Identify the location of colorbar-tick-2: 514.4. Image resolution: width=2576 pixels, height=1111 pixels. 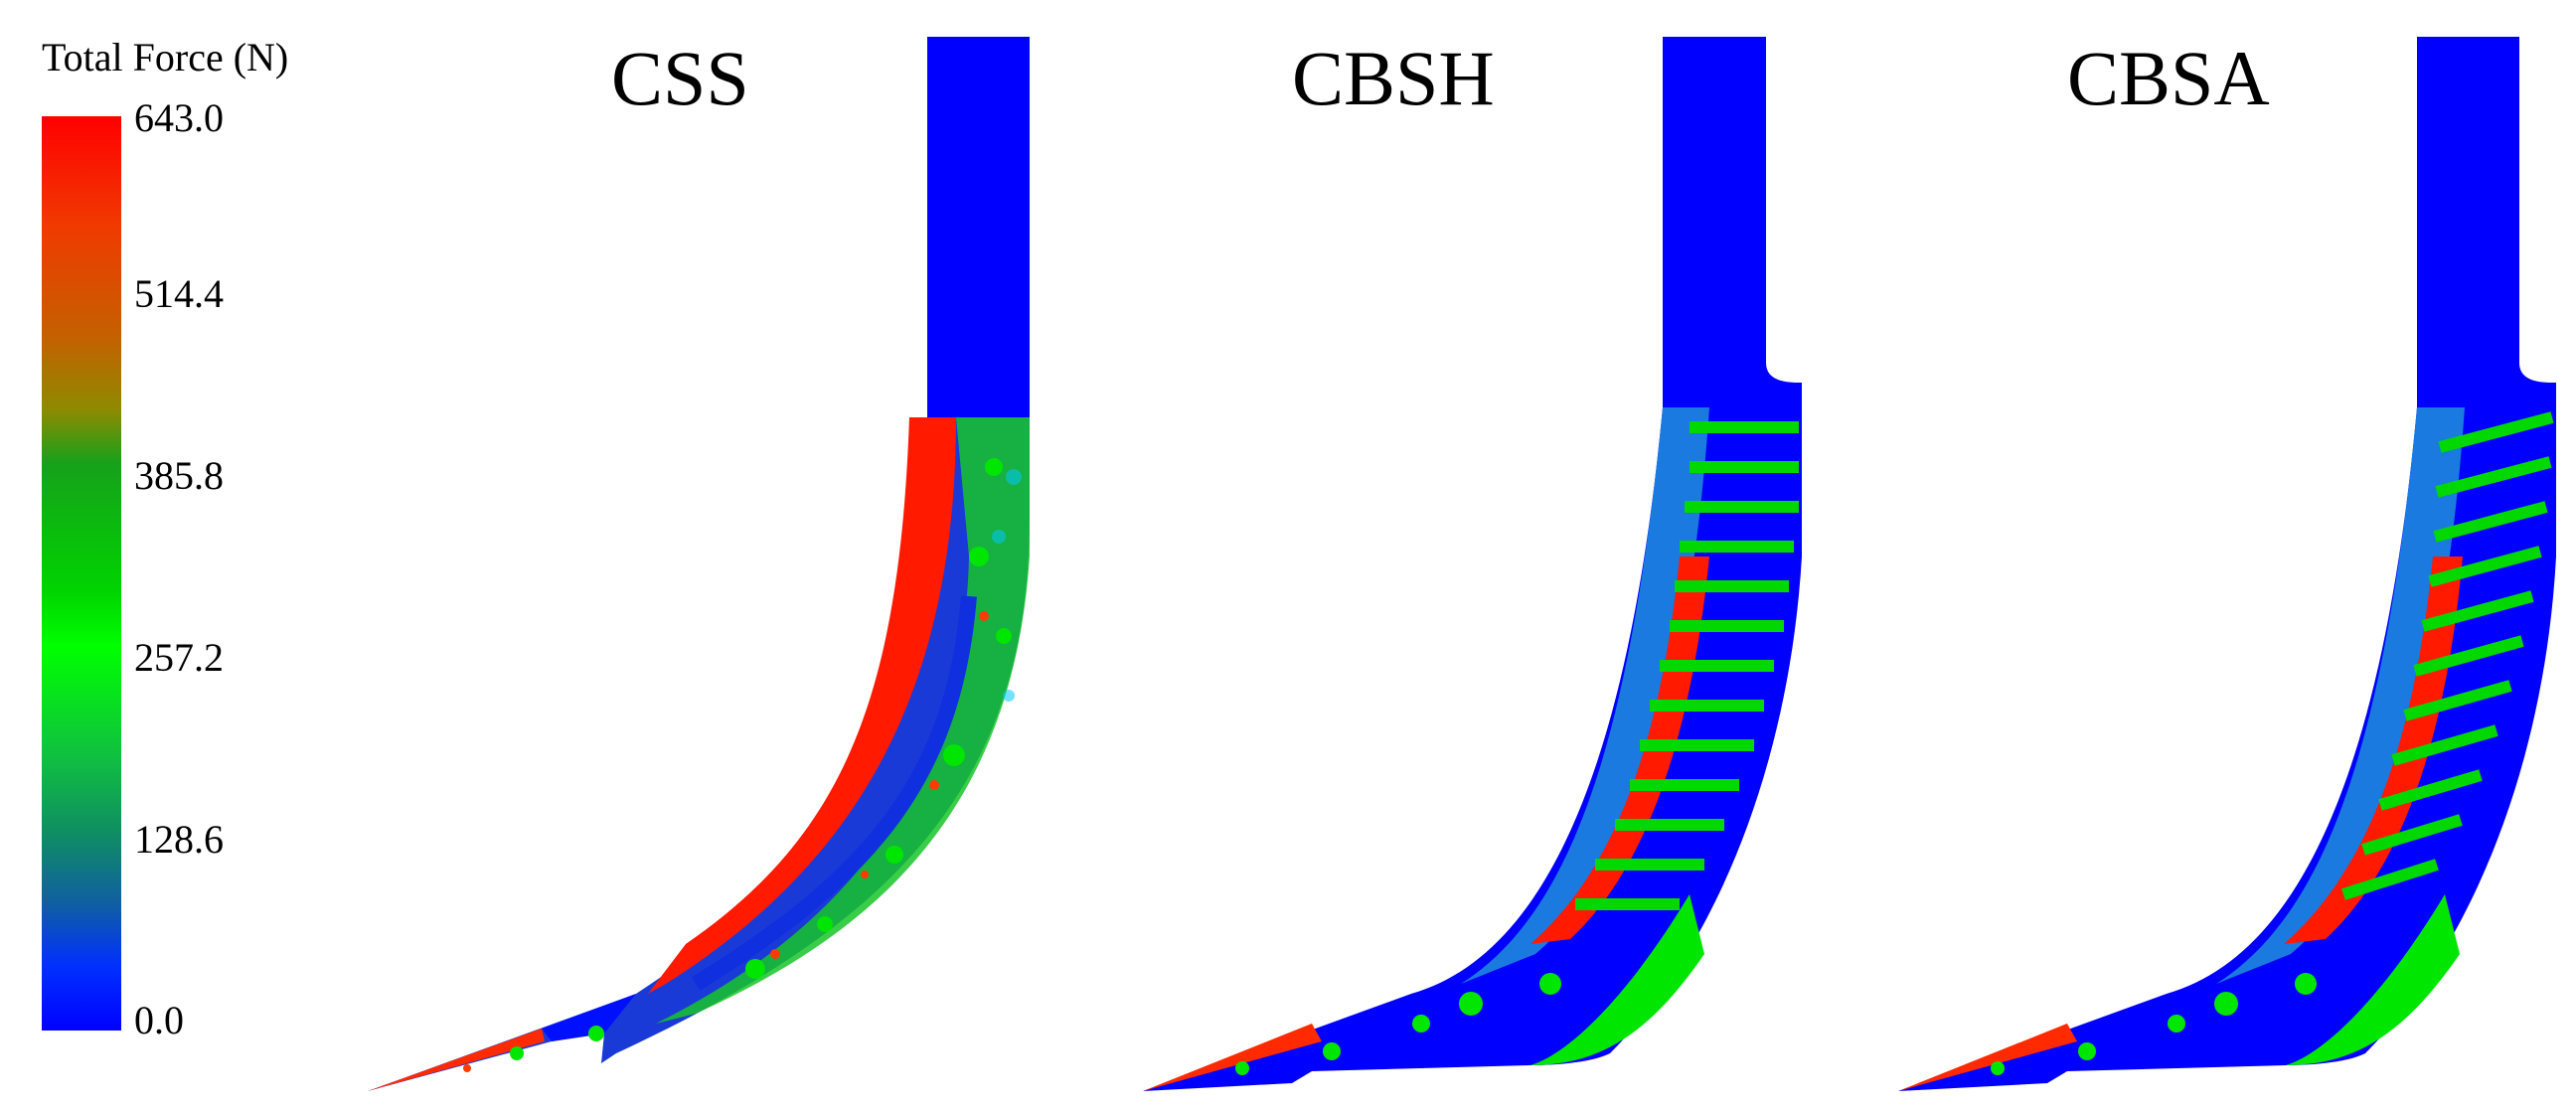
(179, 293).